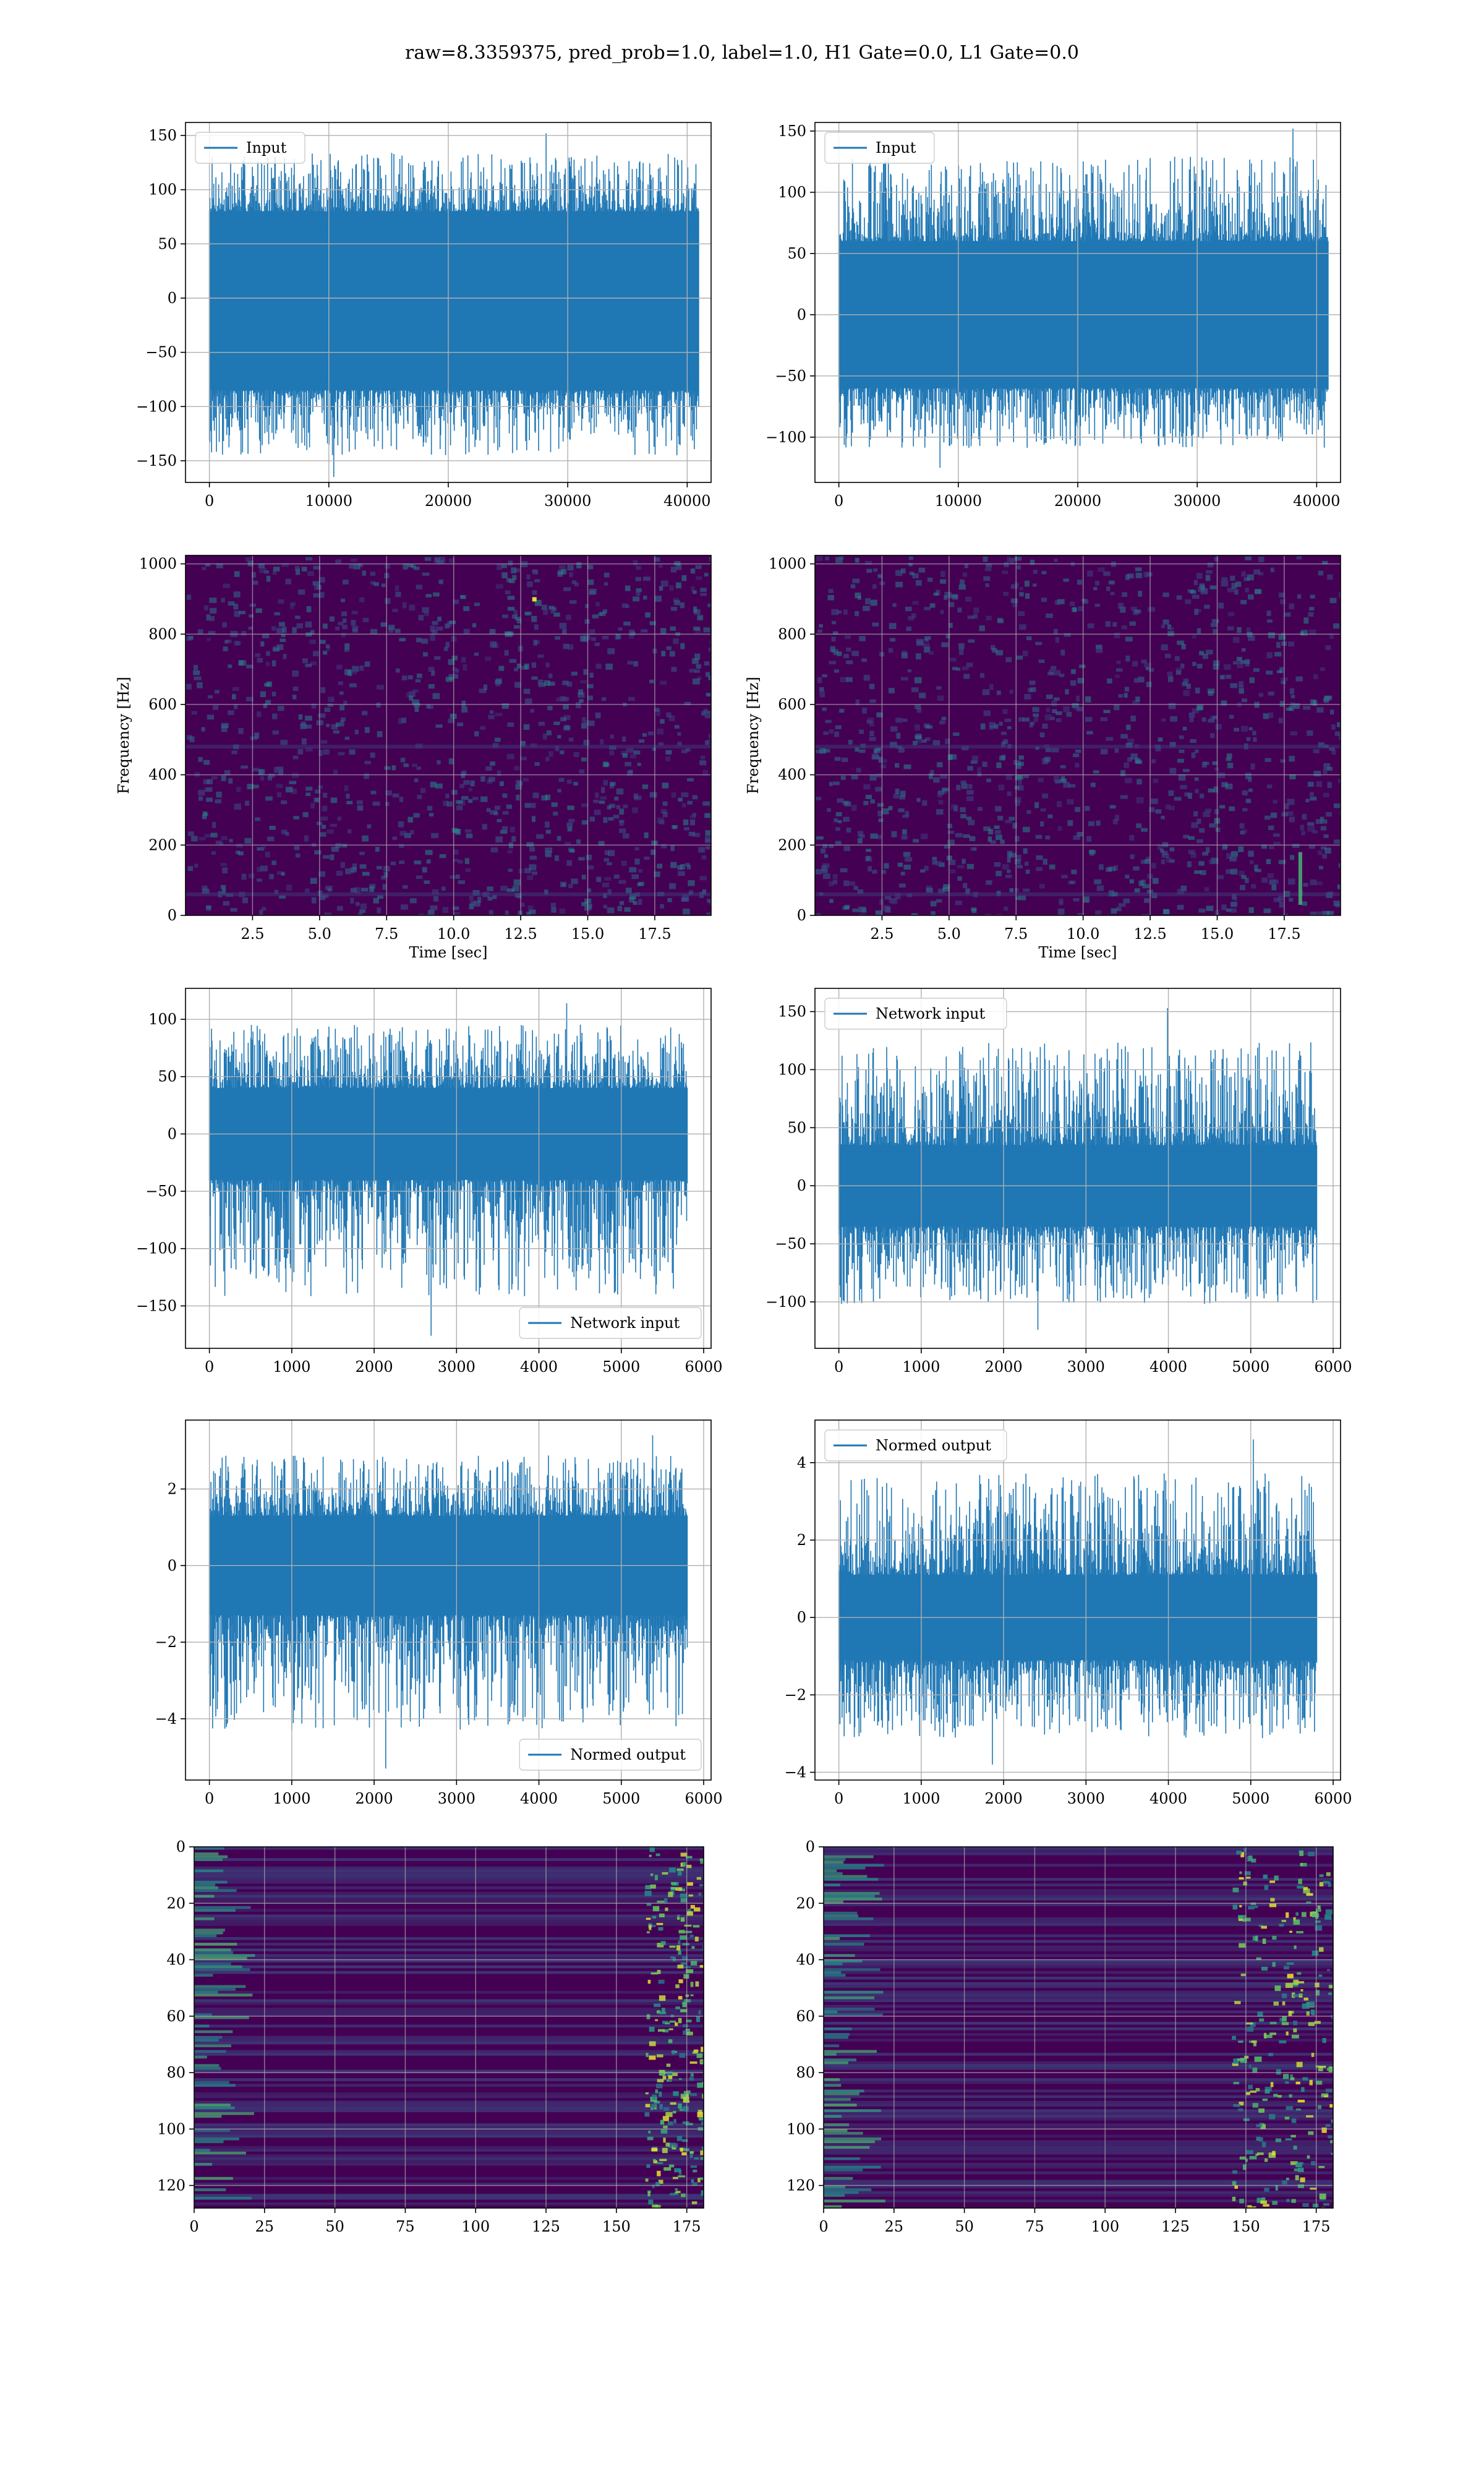  I want to click on x-tick-label: 10.0, so click(1083, 934).